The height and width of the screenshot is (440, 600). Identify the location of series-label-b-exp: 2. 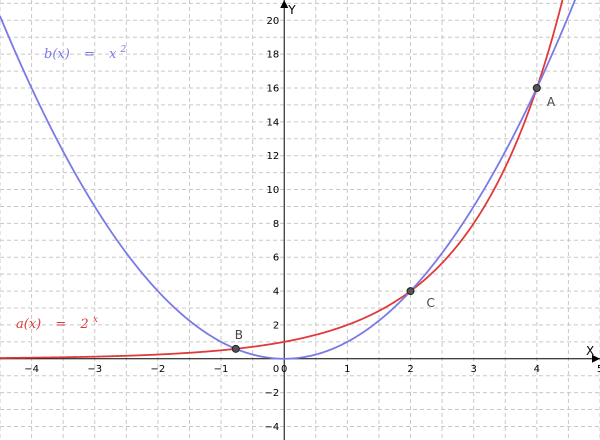
(122, 50).